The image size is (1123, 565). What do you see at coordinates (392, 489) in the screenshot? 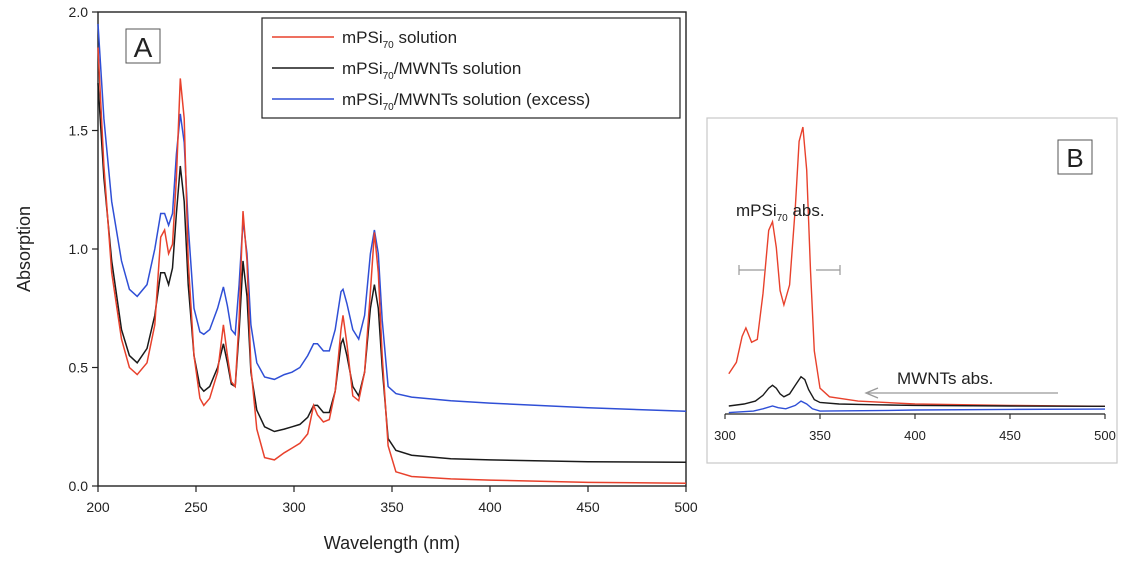
I see `panel-a-x-tick-marks` at bounding box center [392, 489].